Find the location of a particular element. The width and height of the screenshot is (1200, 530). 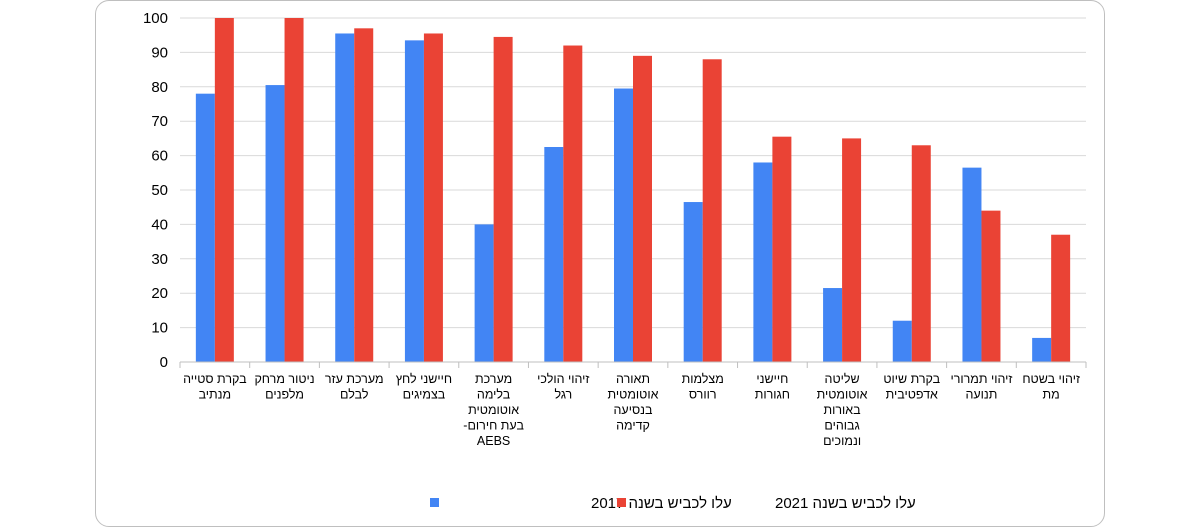

x-category-label: בלימה is located at coordinates (494, 395).